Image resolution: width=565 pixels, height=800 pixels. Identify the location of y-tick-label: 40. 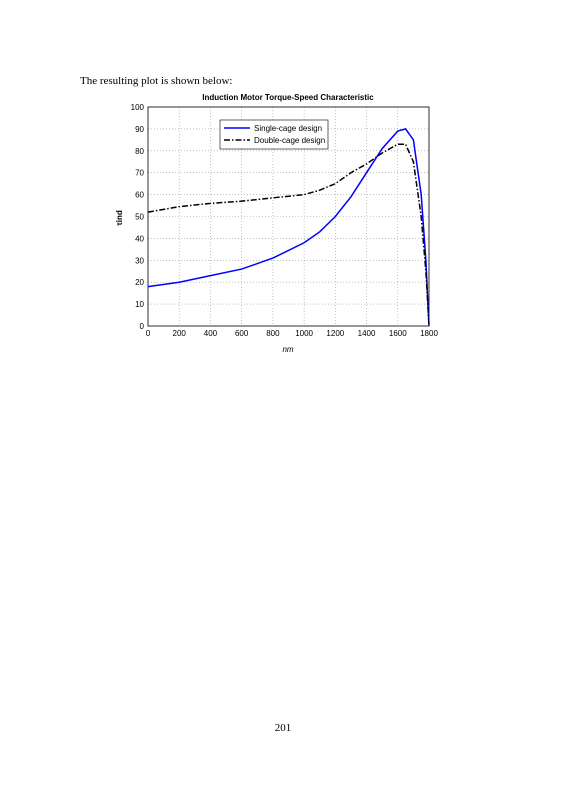
(139, 238).